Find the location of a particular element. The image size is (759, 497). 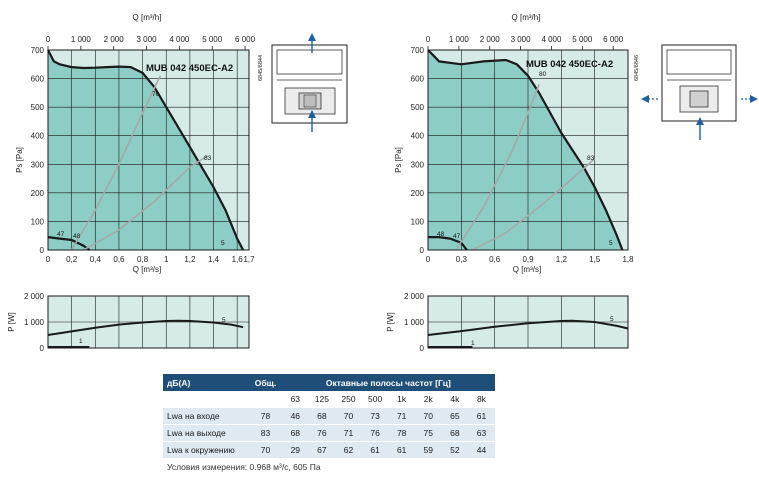

q-bottom-label: Q [m³/s] is located at coordinates (147, 269).